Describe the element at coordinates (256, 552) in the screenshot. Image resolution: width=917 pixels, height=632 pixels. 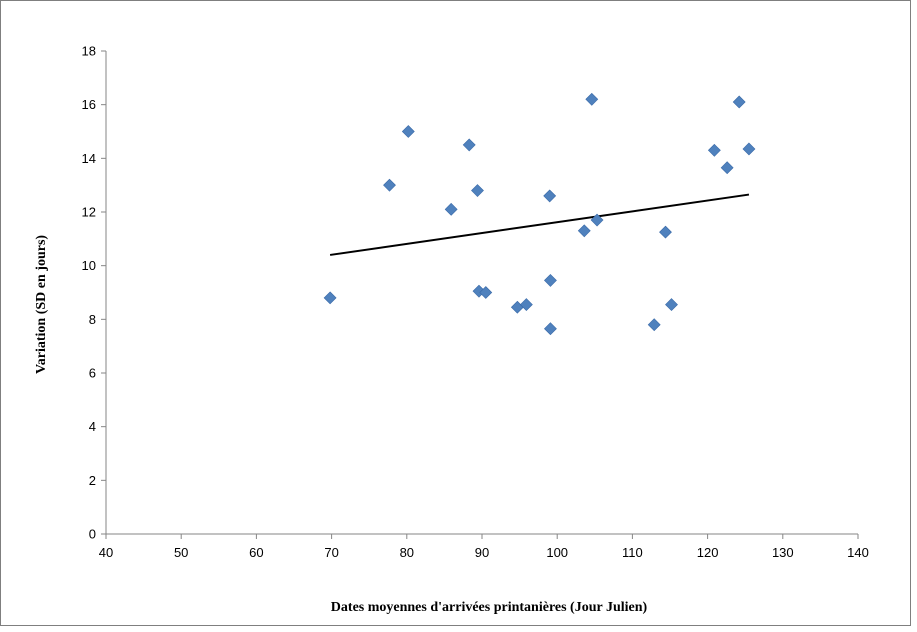
I see `x-tick-label: 60` at that location.